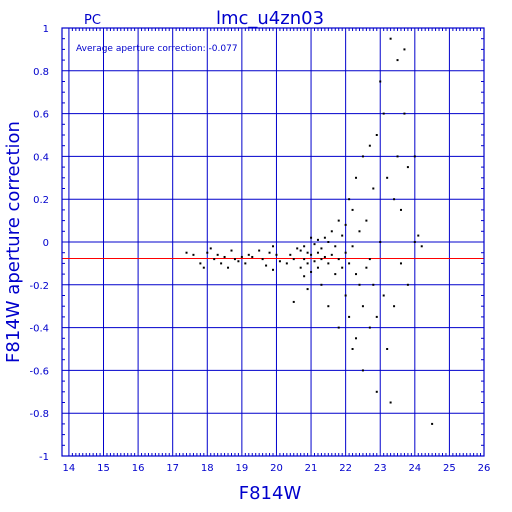 This screenshot has width=512, height=512. I want to click on camera-label: PC, so click(92, 20).